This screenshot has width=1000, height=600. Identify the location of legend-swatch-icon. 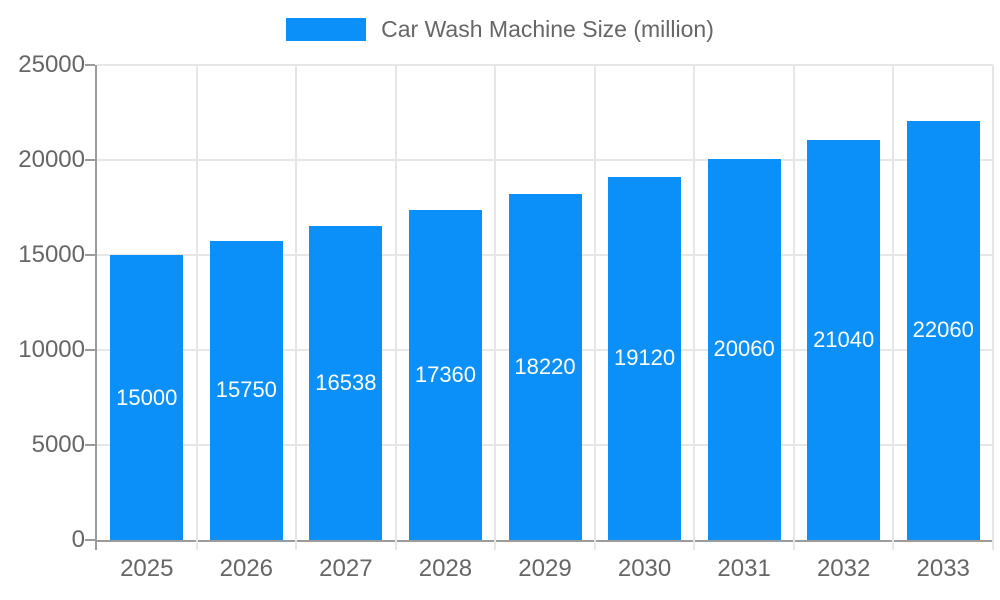
(326, 29).